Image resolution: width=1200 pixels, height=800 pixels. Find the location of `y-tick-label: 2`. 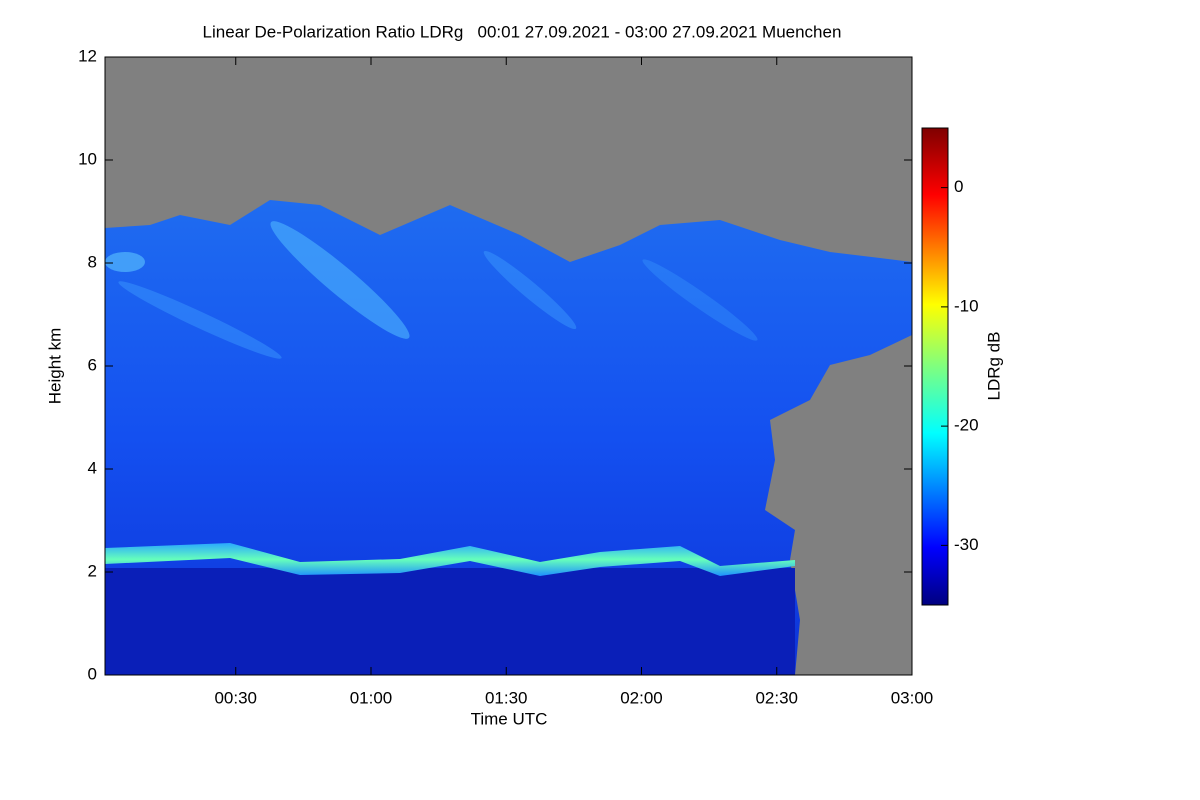

y-tick-label: 2 is located at coordinates (92, 570).